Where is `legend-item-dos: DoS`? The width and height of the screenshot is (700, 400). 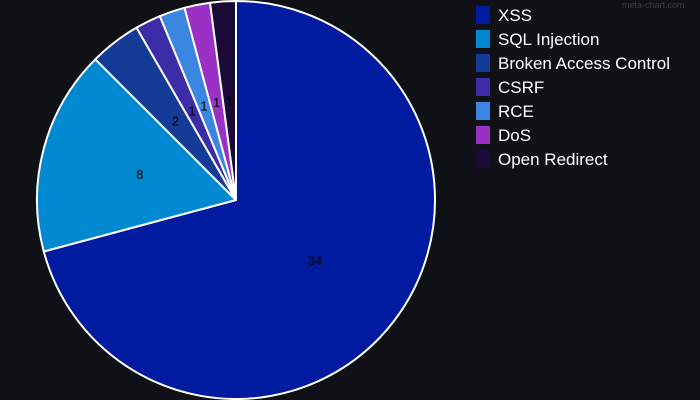
legend-item-dos: DoS is located at coordinates (503, 135).